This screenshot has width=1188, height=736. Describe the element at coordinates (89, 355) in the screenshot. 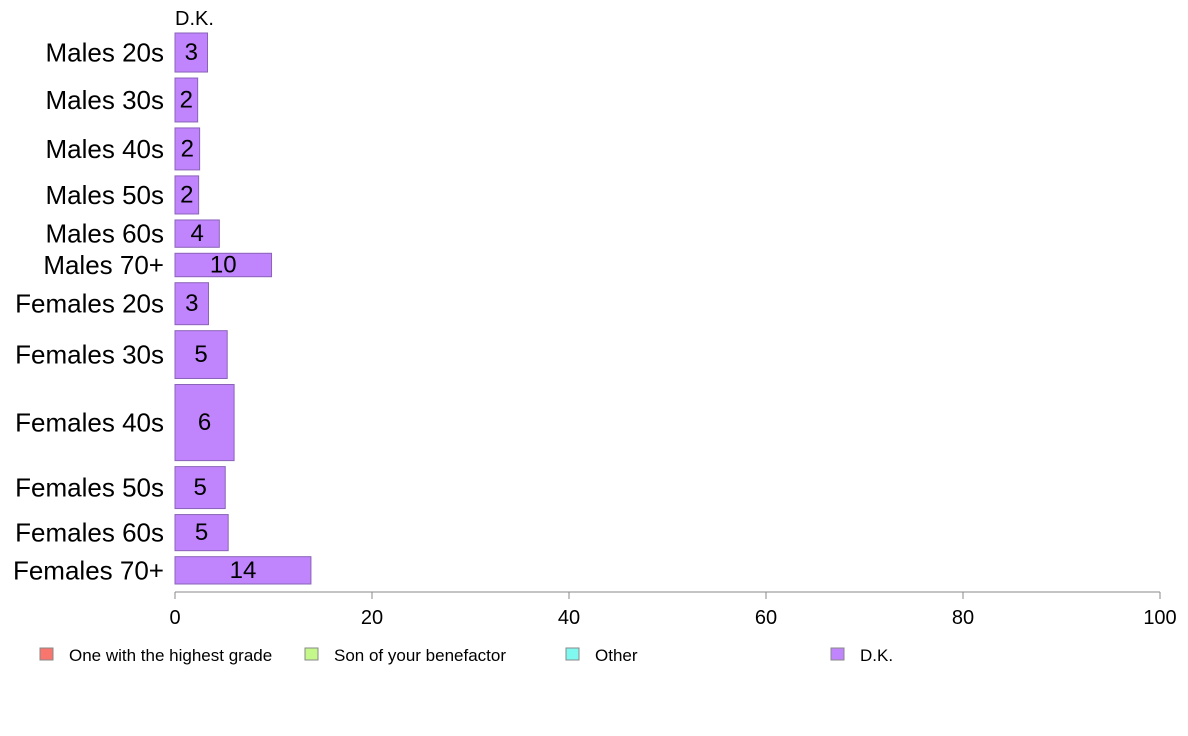

I see `category-label: Females 30s` at that location.